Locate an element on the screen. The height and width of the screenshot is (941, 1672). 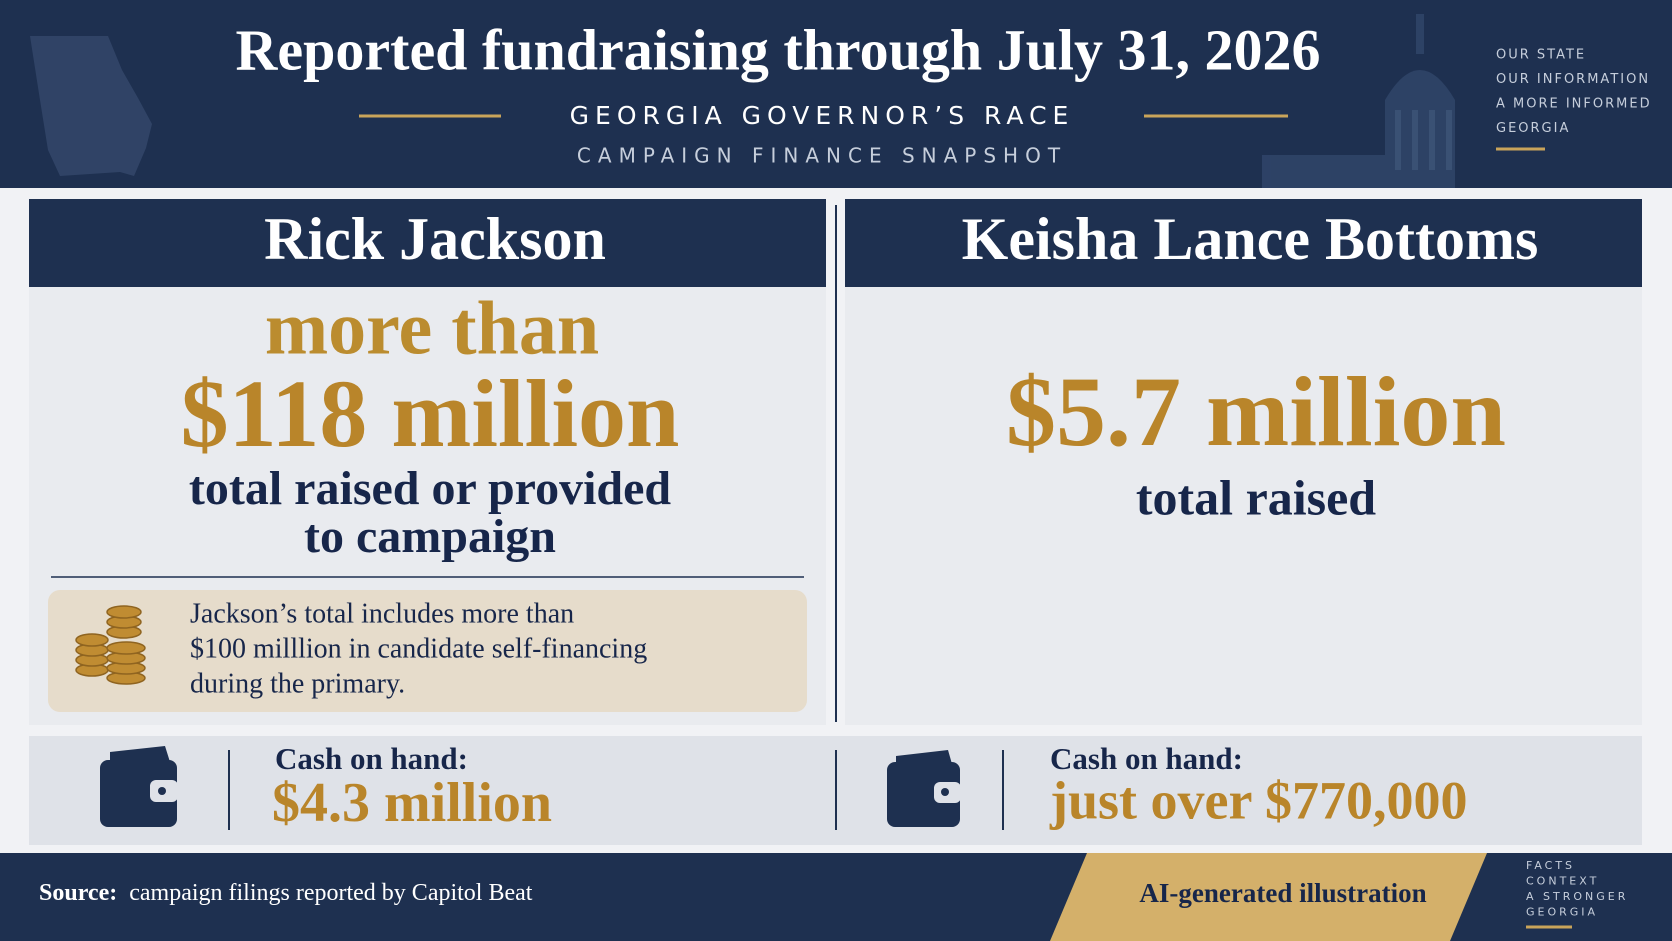
capitol-illustration is located at coordinates (1358, 101).